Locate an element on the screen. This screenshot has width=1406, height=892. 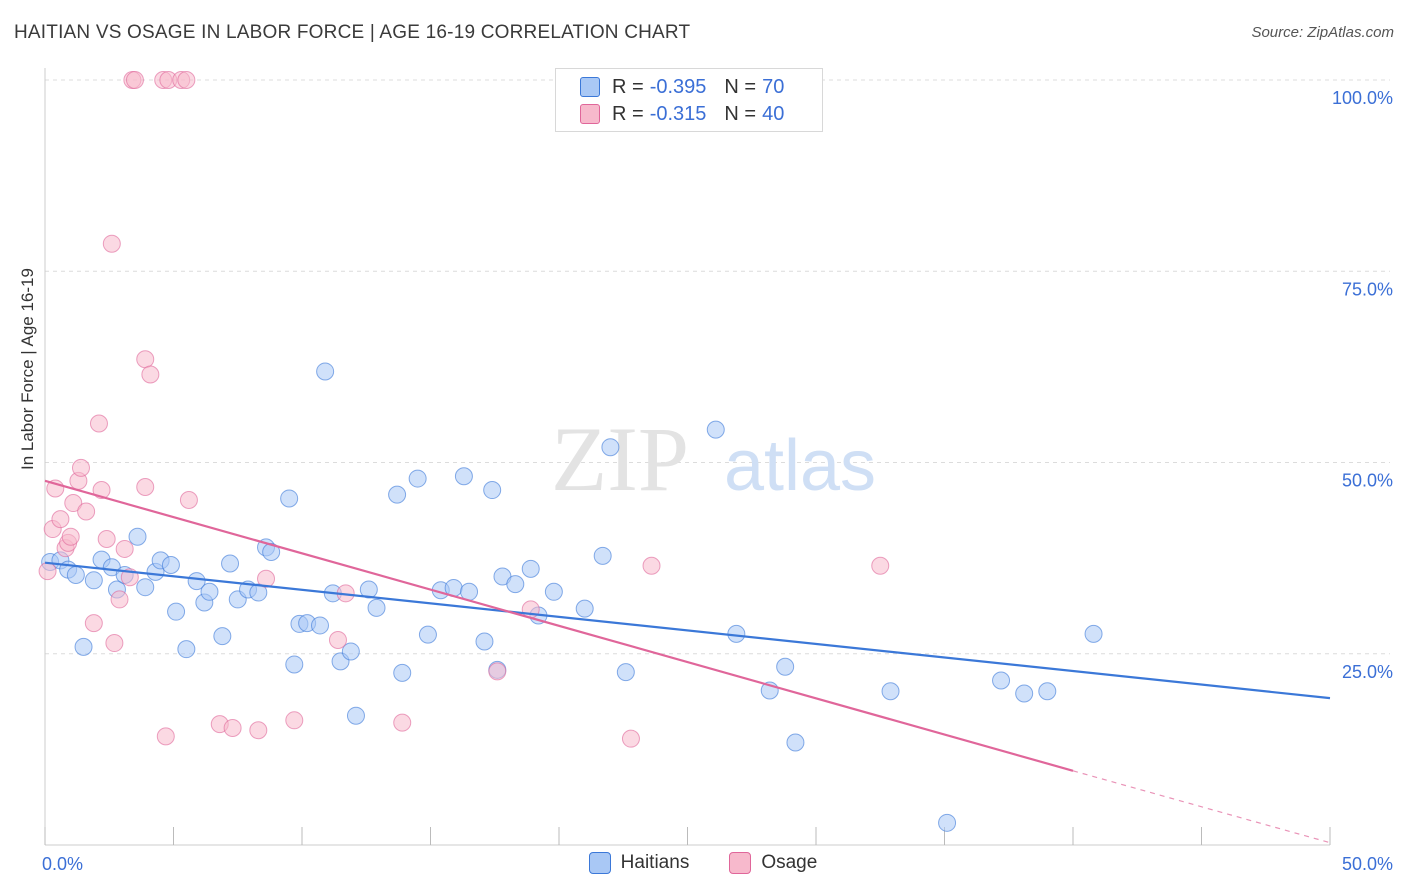
y-tick-label: 25.0% is located at coordinates (1367, 672).